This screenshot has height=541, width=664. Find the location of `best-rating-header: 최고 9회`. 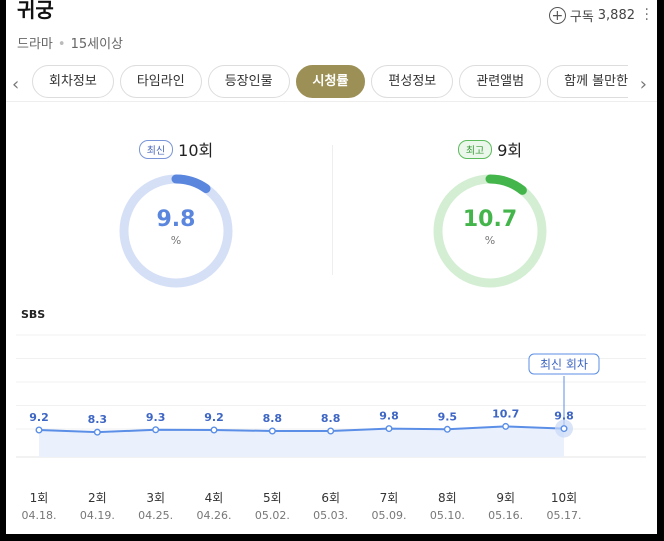

best-rating-header: 최고 9회 is located at coordinates (490, 149).